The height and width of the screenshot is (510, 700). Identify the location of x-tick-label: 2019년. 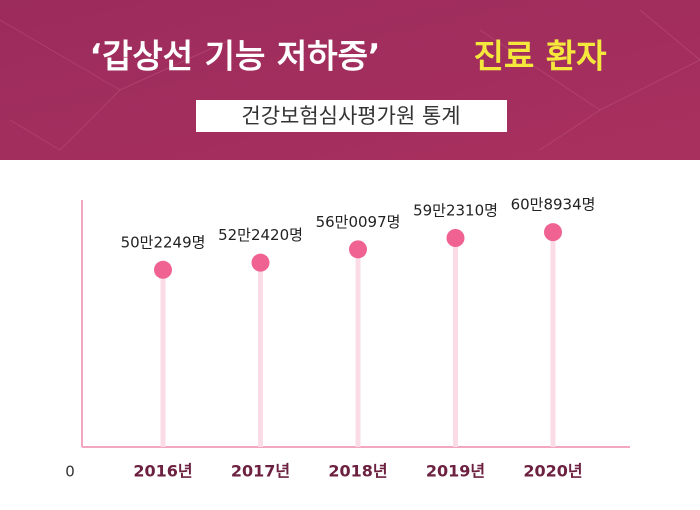
(455, 471).